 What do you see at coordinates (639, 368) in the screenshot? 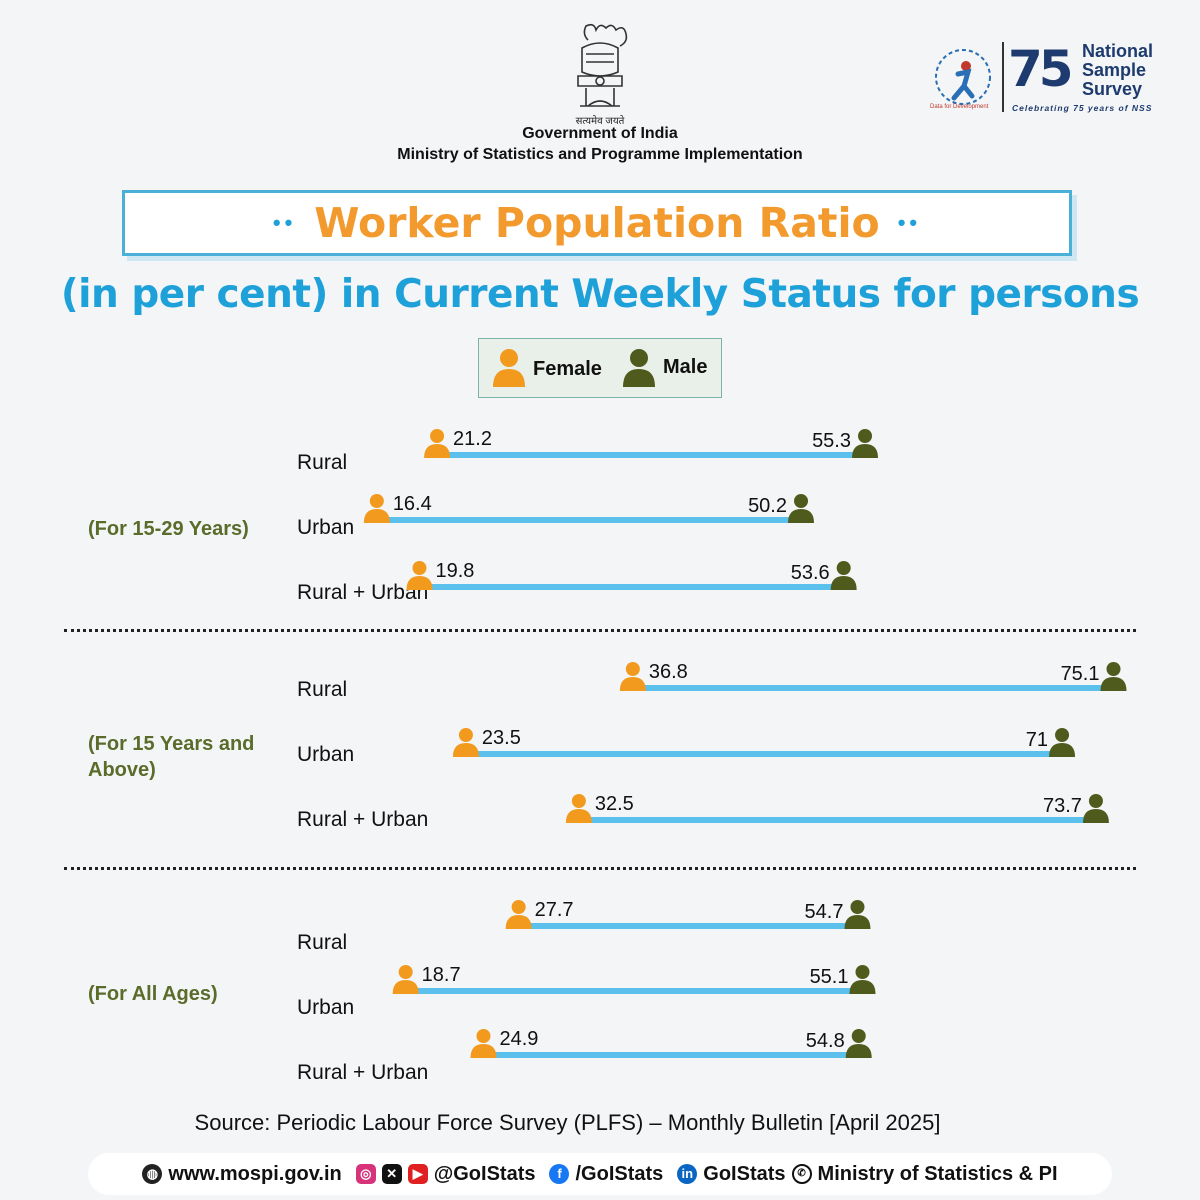
I see `male-person-icon` at bounding box center [639, 368].